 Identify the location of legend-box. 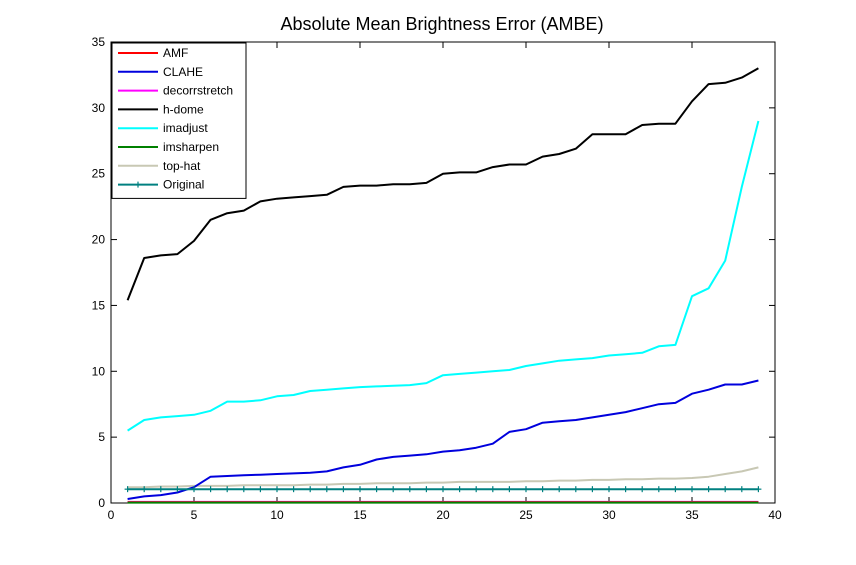
(179, 120).